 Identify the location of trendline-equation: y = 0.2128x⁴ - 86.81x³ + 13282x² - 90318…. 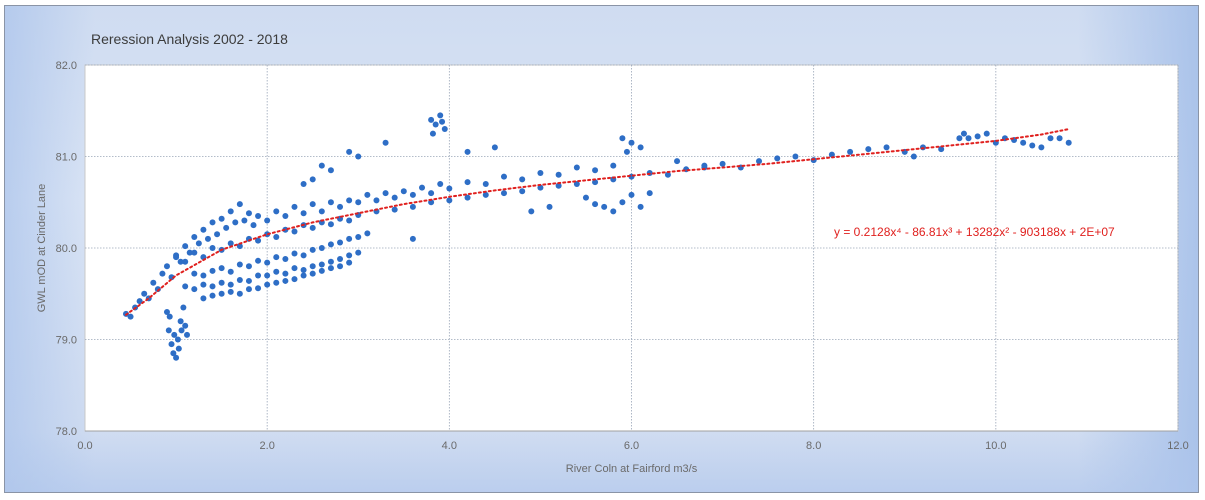
(974, 232).